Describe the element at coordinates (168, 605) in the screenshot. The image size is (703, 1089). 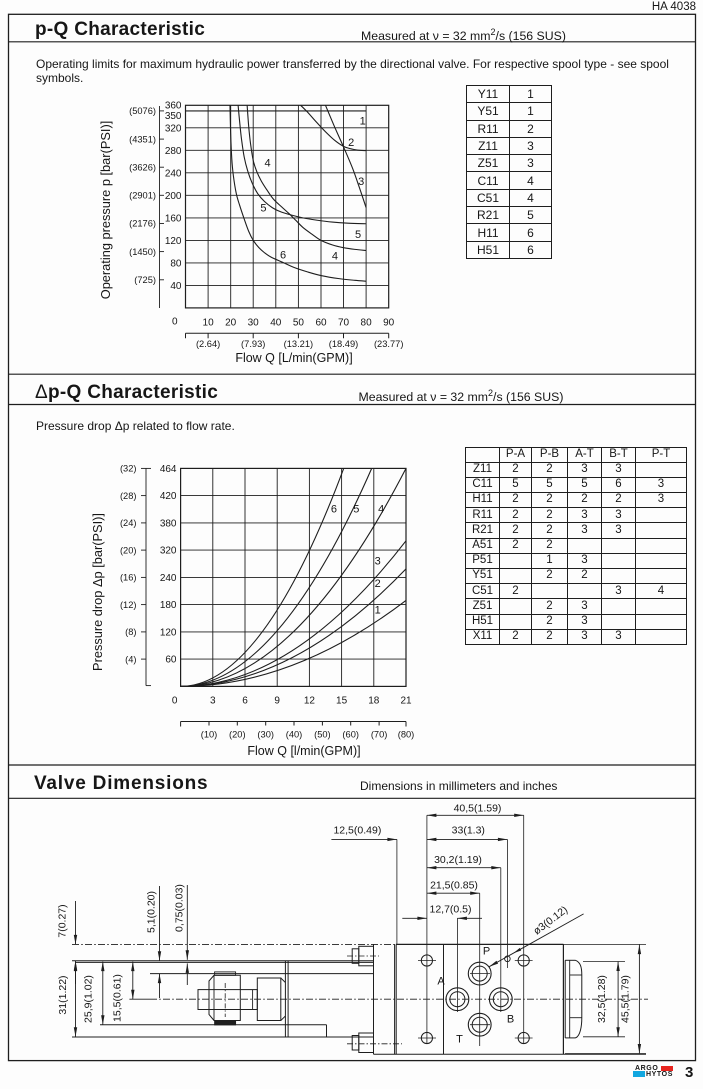
I see `svg-text: 180` at that location.